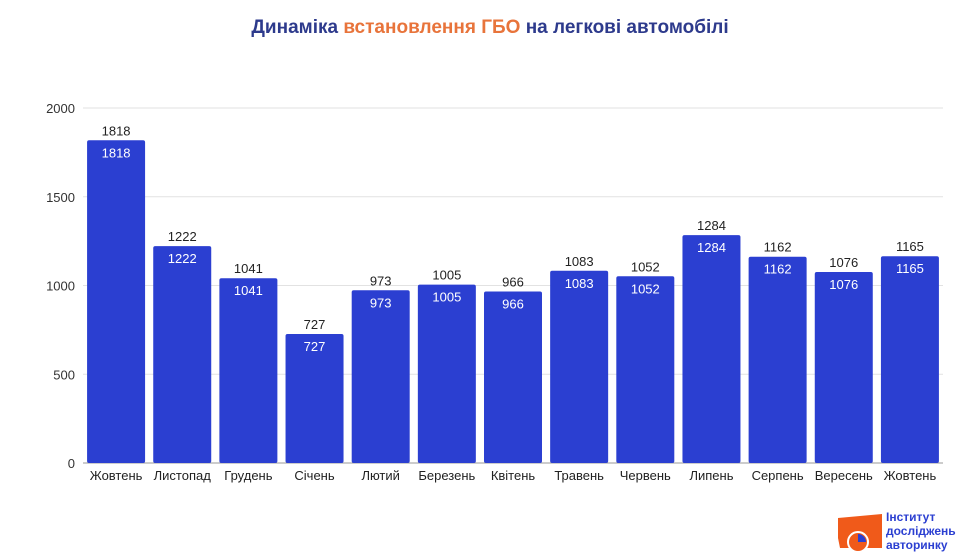  Describe the element at coordinates (910, 268) in the screenshot. I see `bar-inner-label: 1165` at that location.